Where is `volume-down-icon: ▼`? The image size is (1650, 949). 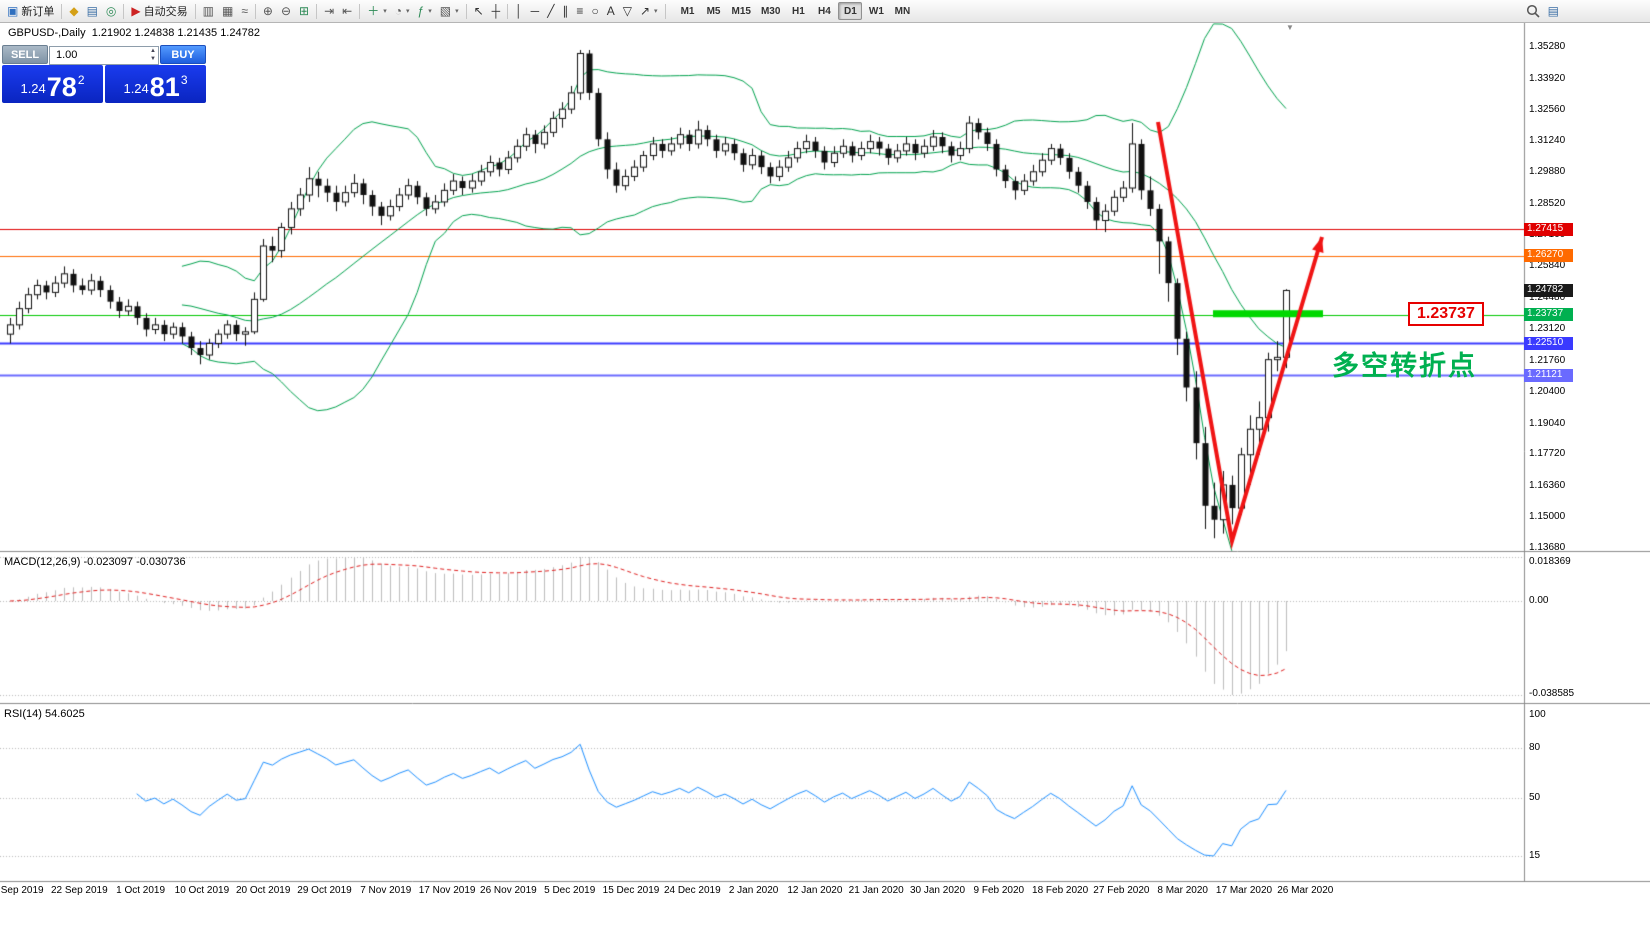
volume-down-icon: ▼ is located at coordinates (153, 59).